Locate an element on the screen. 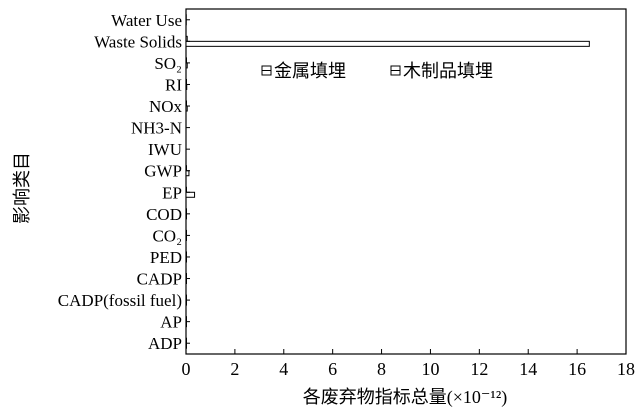 This screenshot has width=638, height=414. category-label: ADP is located at coordinates (165, 343).